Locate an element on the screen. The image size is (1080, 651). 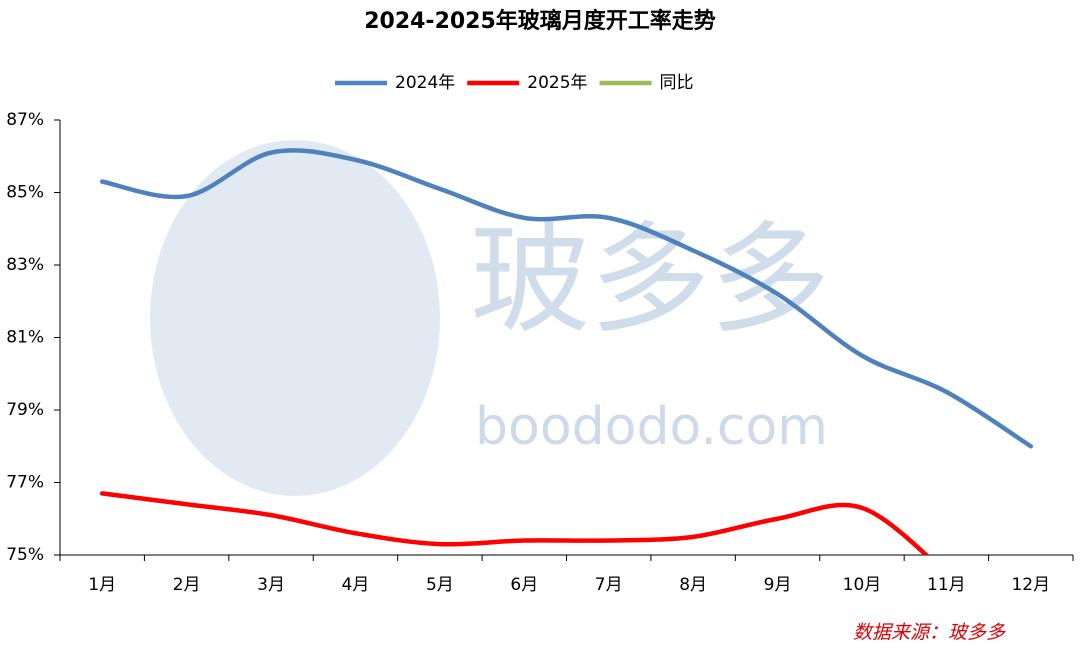
y-tick-label: 77% is located at coordinates (25, 483).